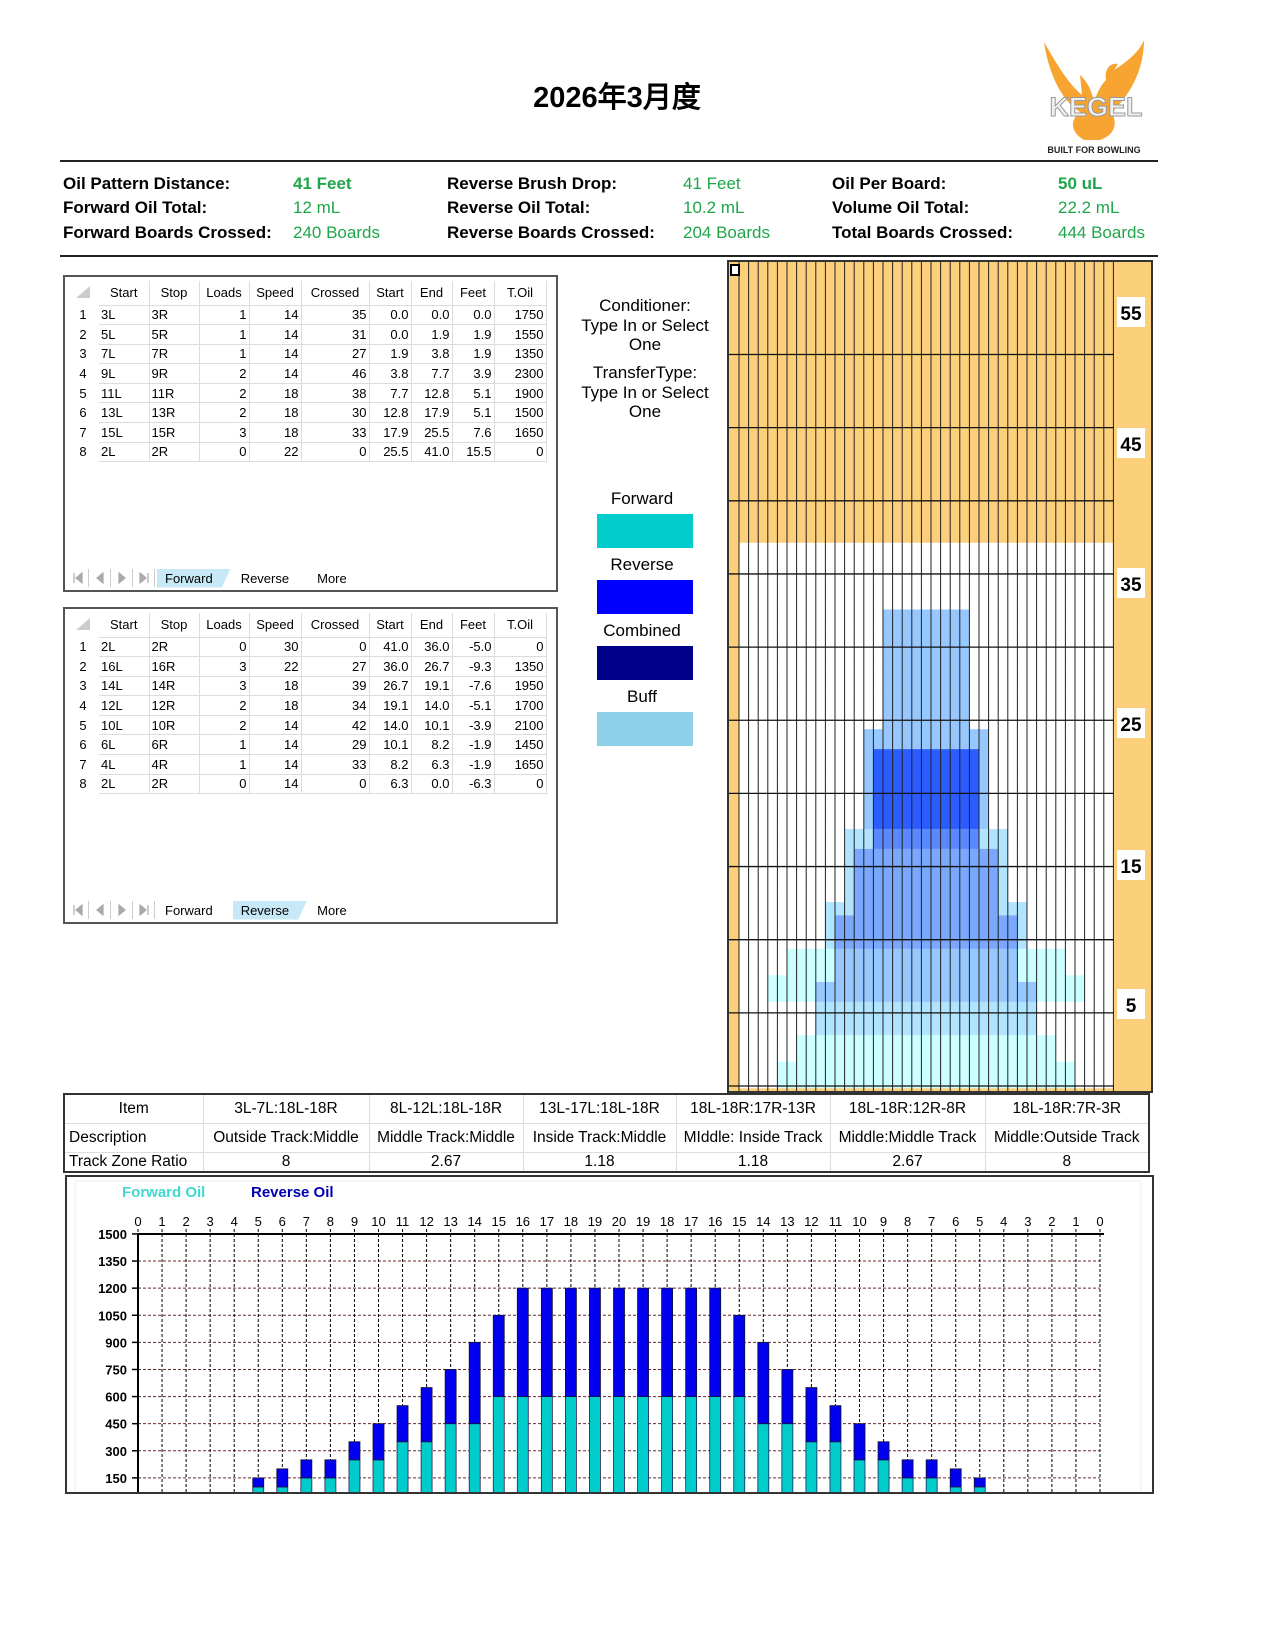  What do you see at coordinates (473, 452) in the screenshot?
I see `table-cell: 15.5` at bounding box center [473, 452].